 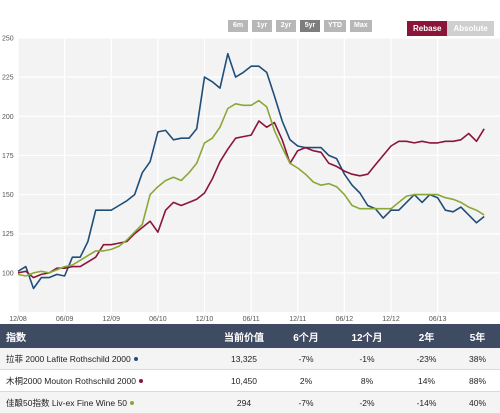 What do you see at coordinates (297, 319) in the screenshot?
I see `x-tick-label: 12/11` at bounding box center [297, 319].